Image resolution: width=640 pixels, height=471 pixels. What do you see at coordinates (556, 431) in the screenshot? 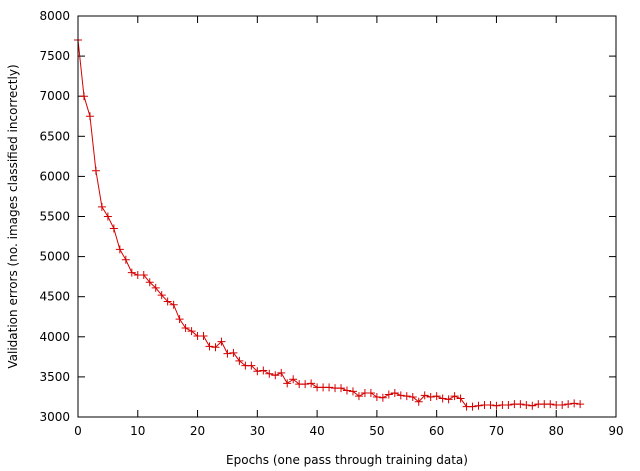
I see `x-tick-label: 80` at bounding box center [556, 431].